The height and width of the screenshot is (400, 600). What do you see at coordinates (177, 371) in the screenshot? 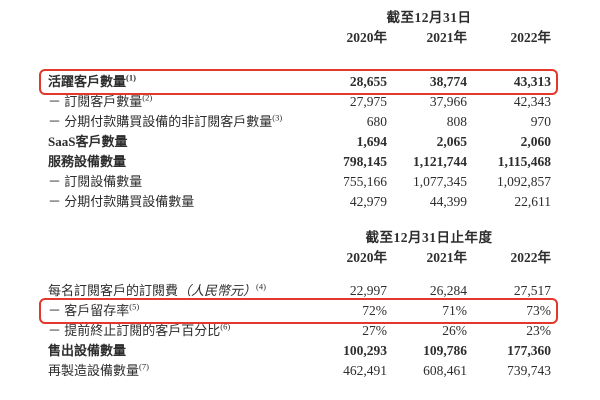
I see `row-label-cell: 再製造設備數量(7)` at bounding box center [177, 371].